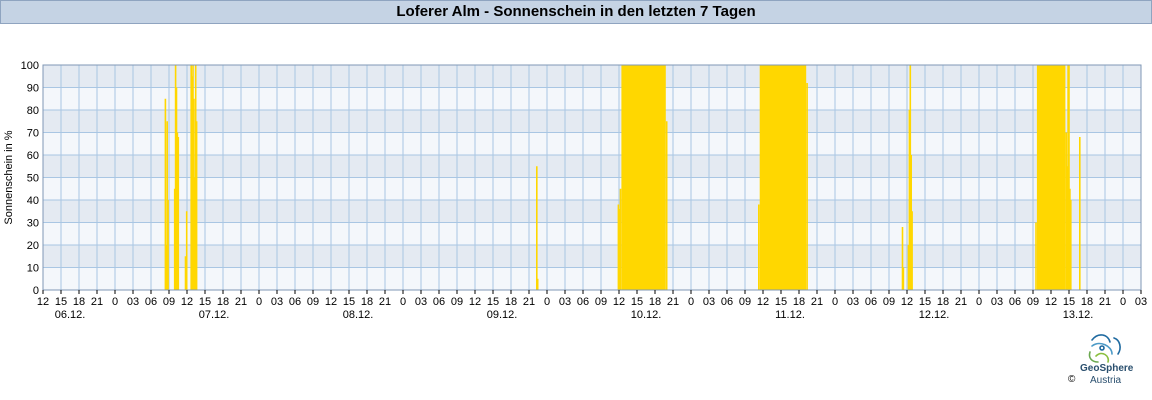  Describe the element at coordinates (33, 201) in the screenshot. I see `y-tick-label: 40` at that location.